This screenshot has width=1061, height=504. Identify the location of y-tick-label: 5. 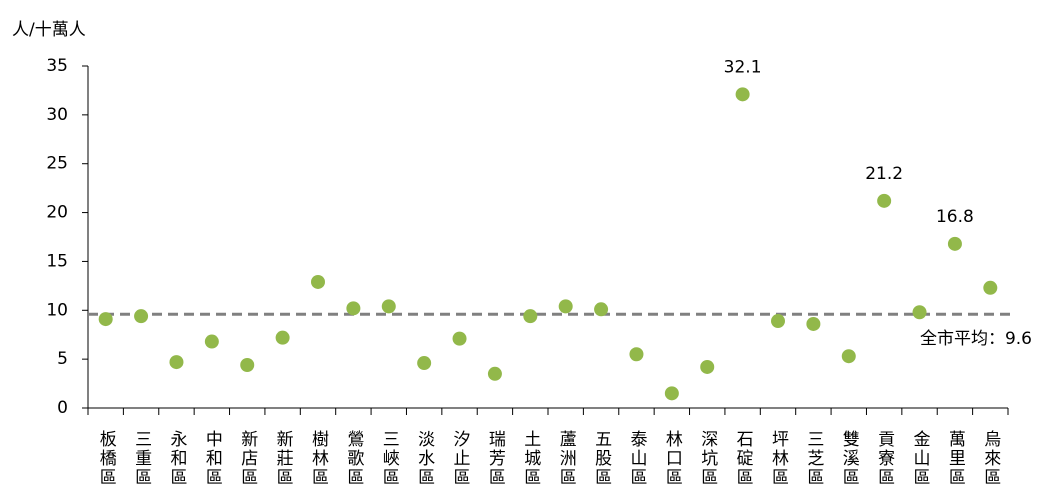
(62, 359).